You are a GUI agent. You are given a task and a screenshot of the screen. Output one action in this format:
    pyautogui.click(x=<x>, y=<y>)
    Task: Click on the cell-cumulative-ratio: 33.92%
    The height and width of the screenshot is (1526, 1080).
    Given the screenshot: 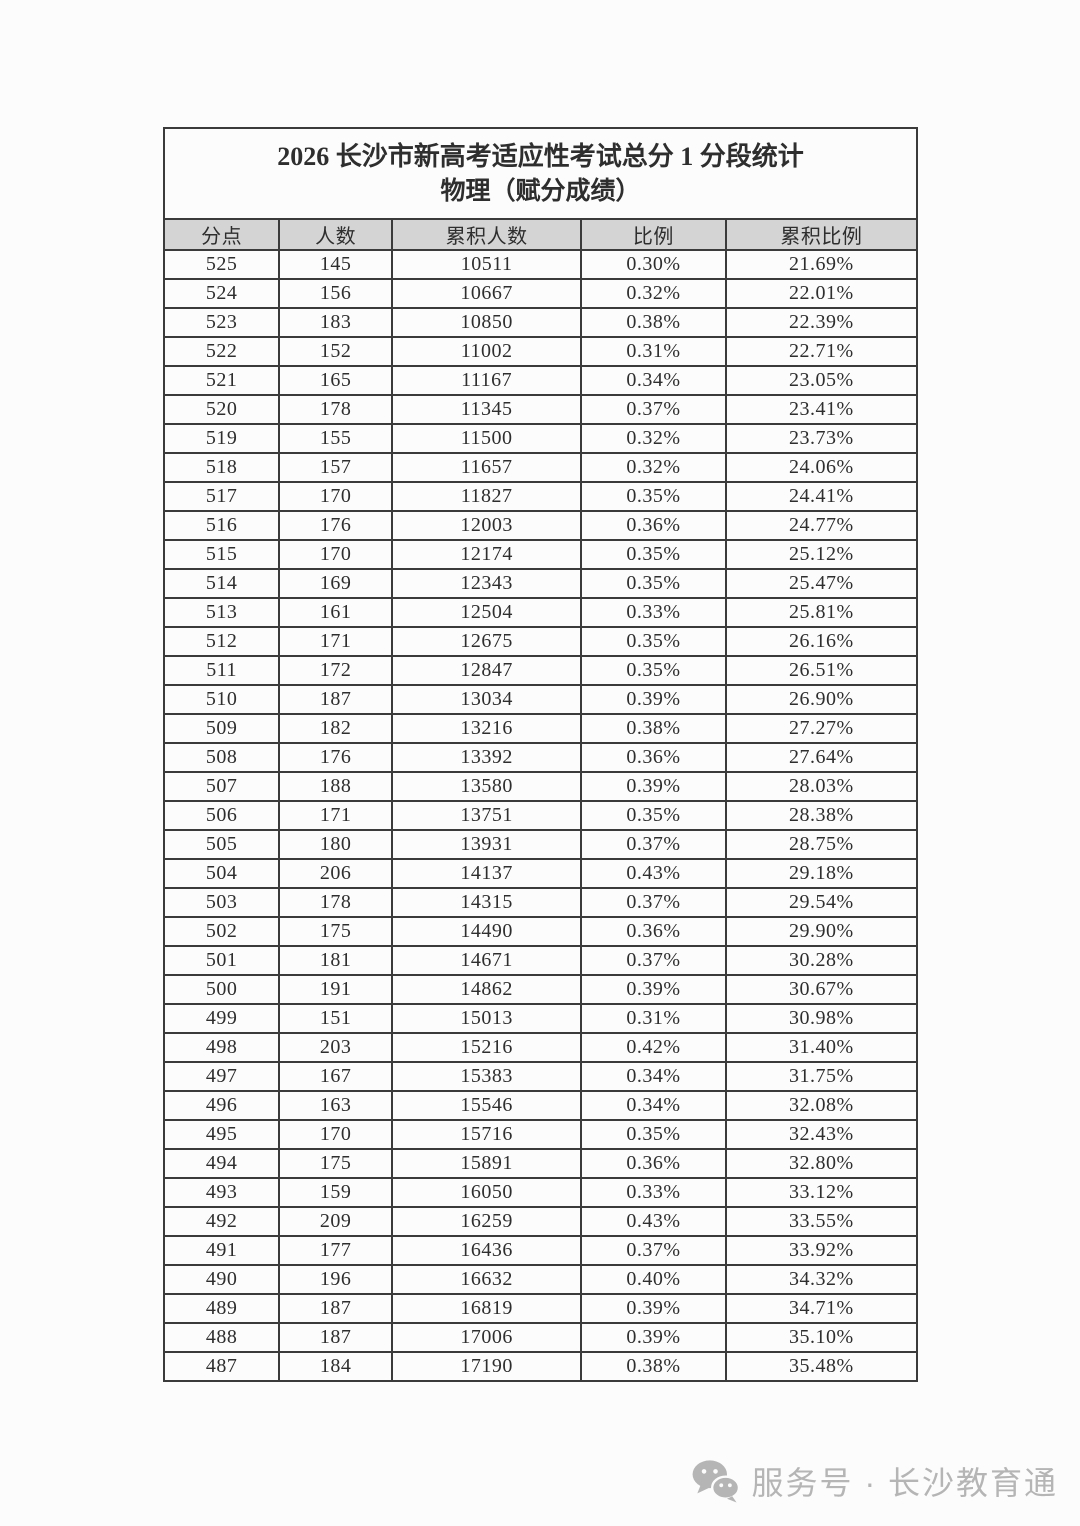 What is the action you would take?
    pyautogui.click(x=821, y=1250)
    